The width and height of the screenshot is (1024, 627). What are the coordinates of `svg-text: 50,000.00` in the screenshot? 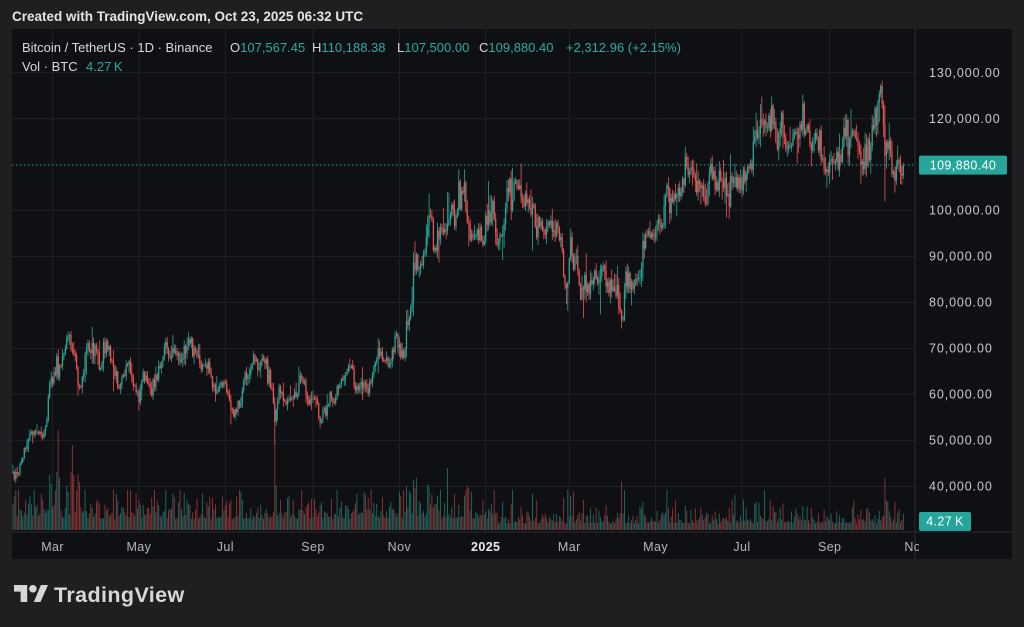 It's located at (961, 441).